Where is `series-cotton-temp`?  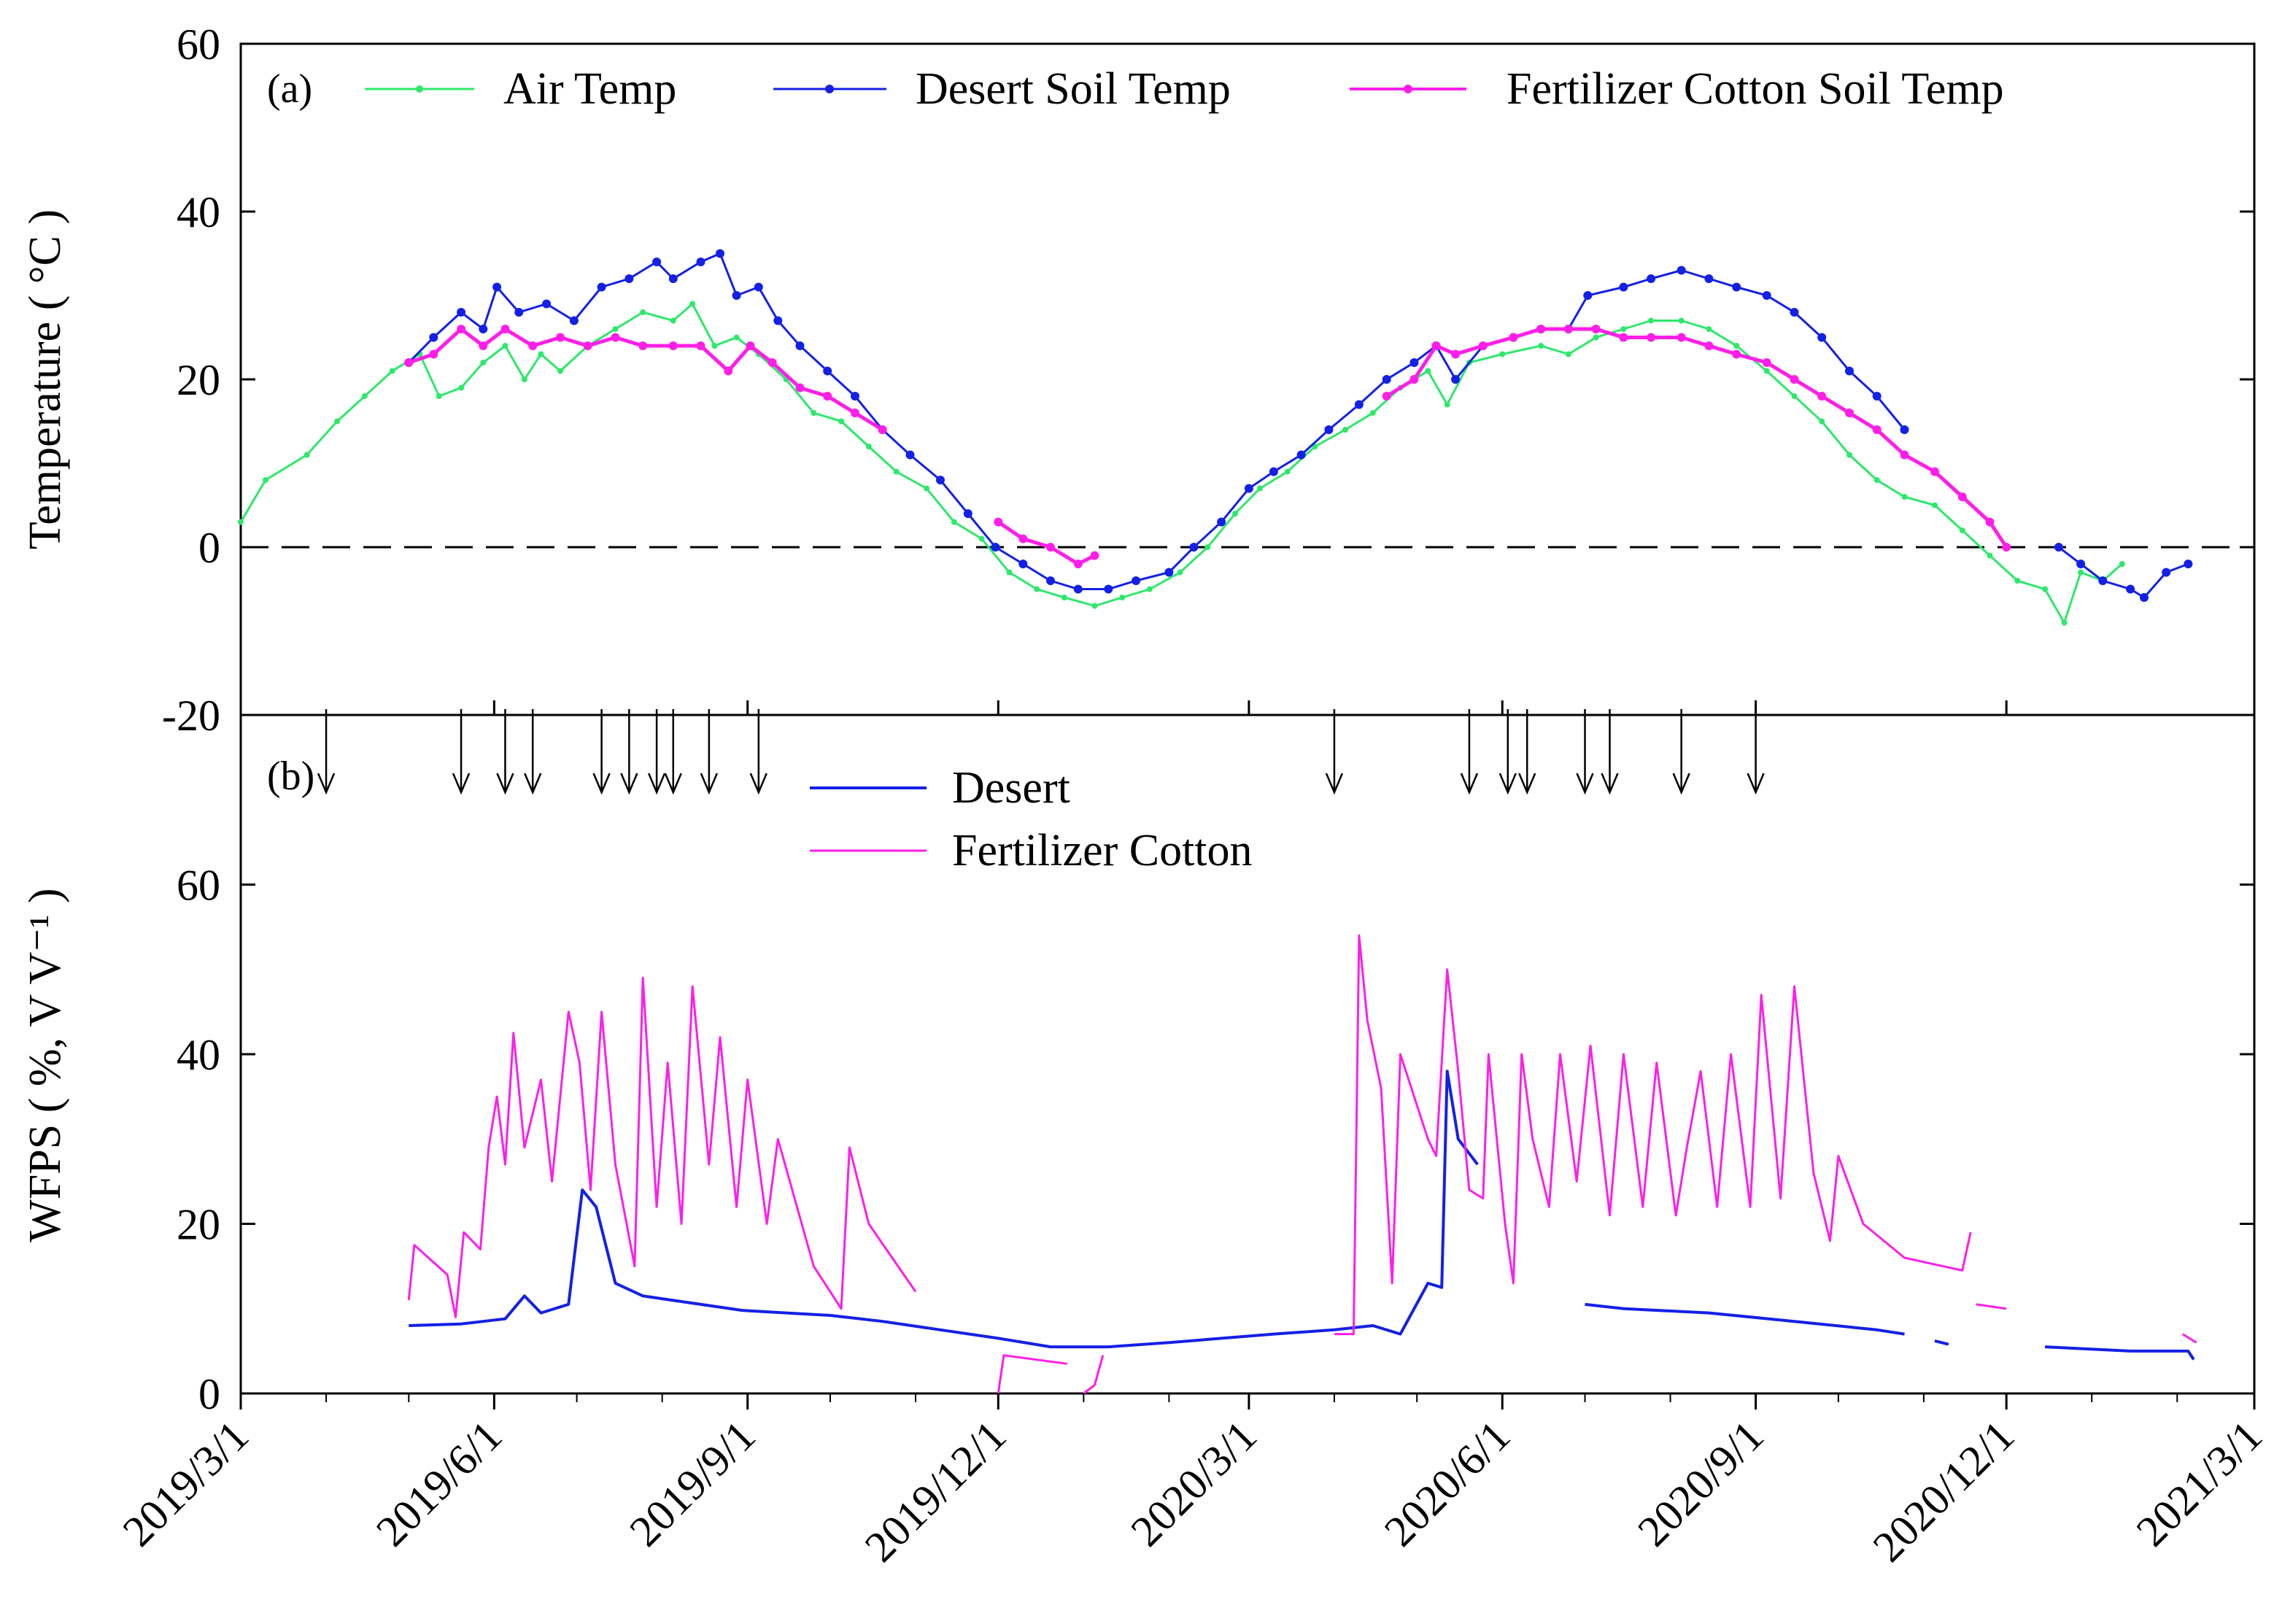 series-cotton-temp is located at coordinates (1207, 446).